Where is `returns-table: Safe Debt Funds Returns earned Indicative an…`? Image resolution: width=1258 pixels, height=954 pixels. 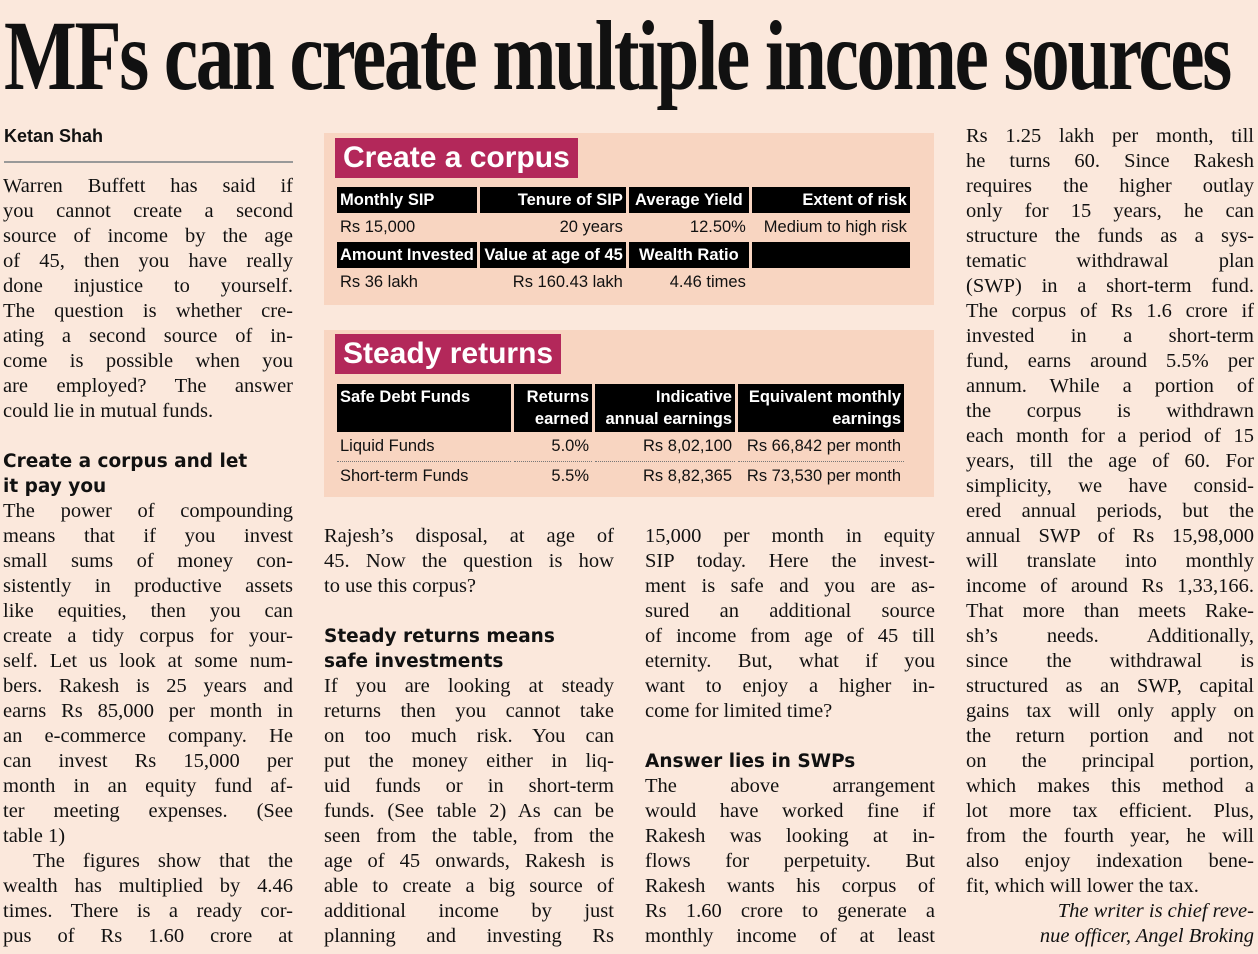 returns-table: Safe Debt Funds Returns earned Indicative an… is located at coordinates (620, 437).